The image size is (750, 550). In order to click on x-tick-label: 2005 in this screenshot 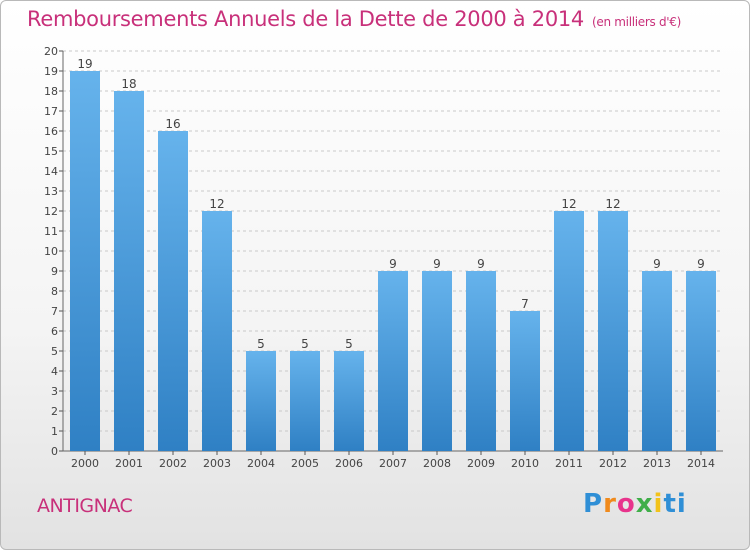, I will do `click(305, 463)`.